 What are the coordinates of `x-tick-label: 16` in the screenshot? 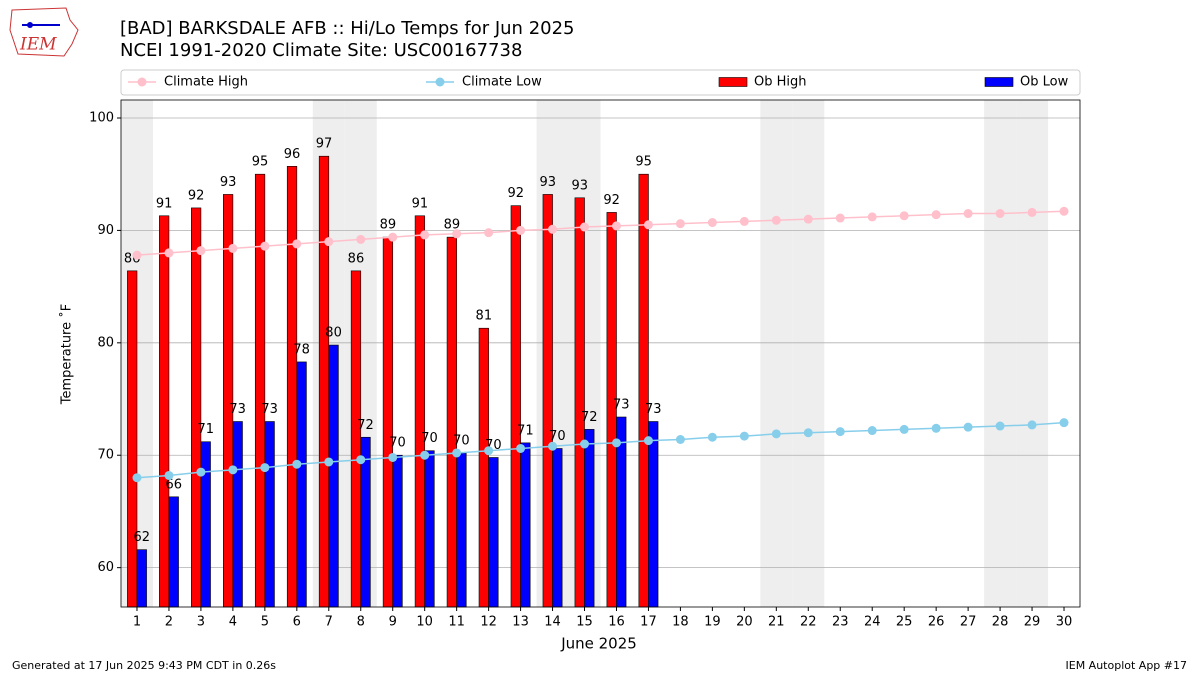 It's located at (616, 622).